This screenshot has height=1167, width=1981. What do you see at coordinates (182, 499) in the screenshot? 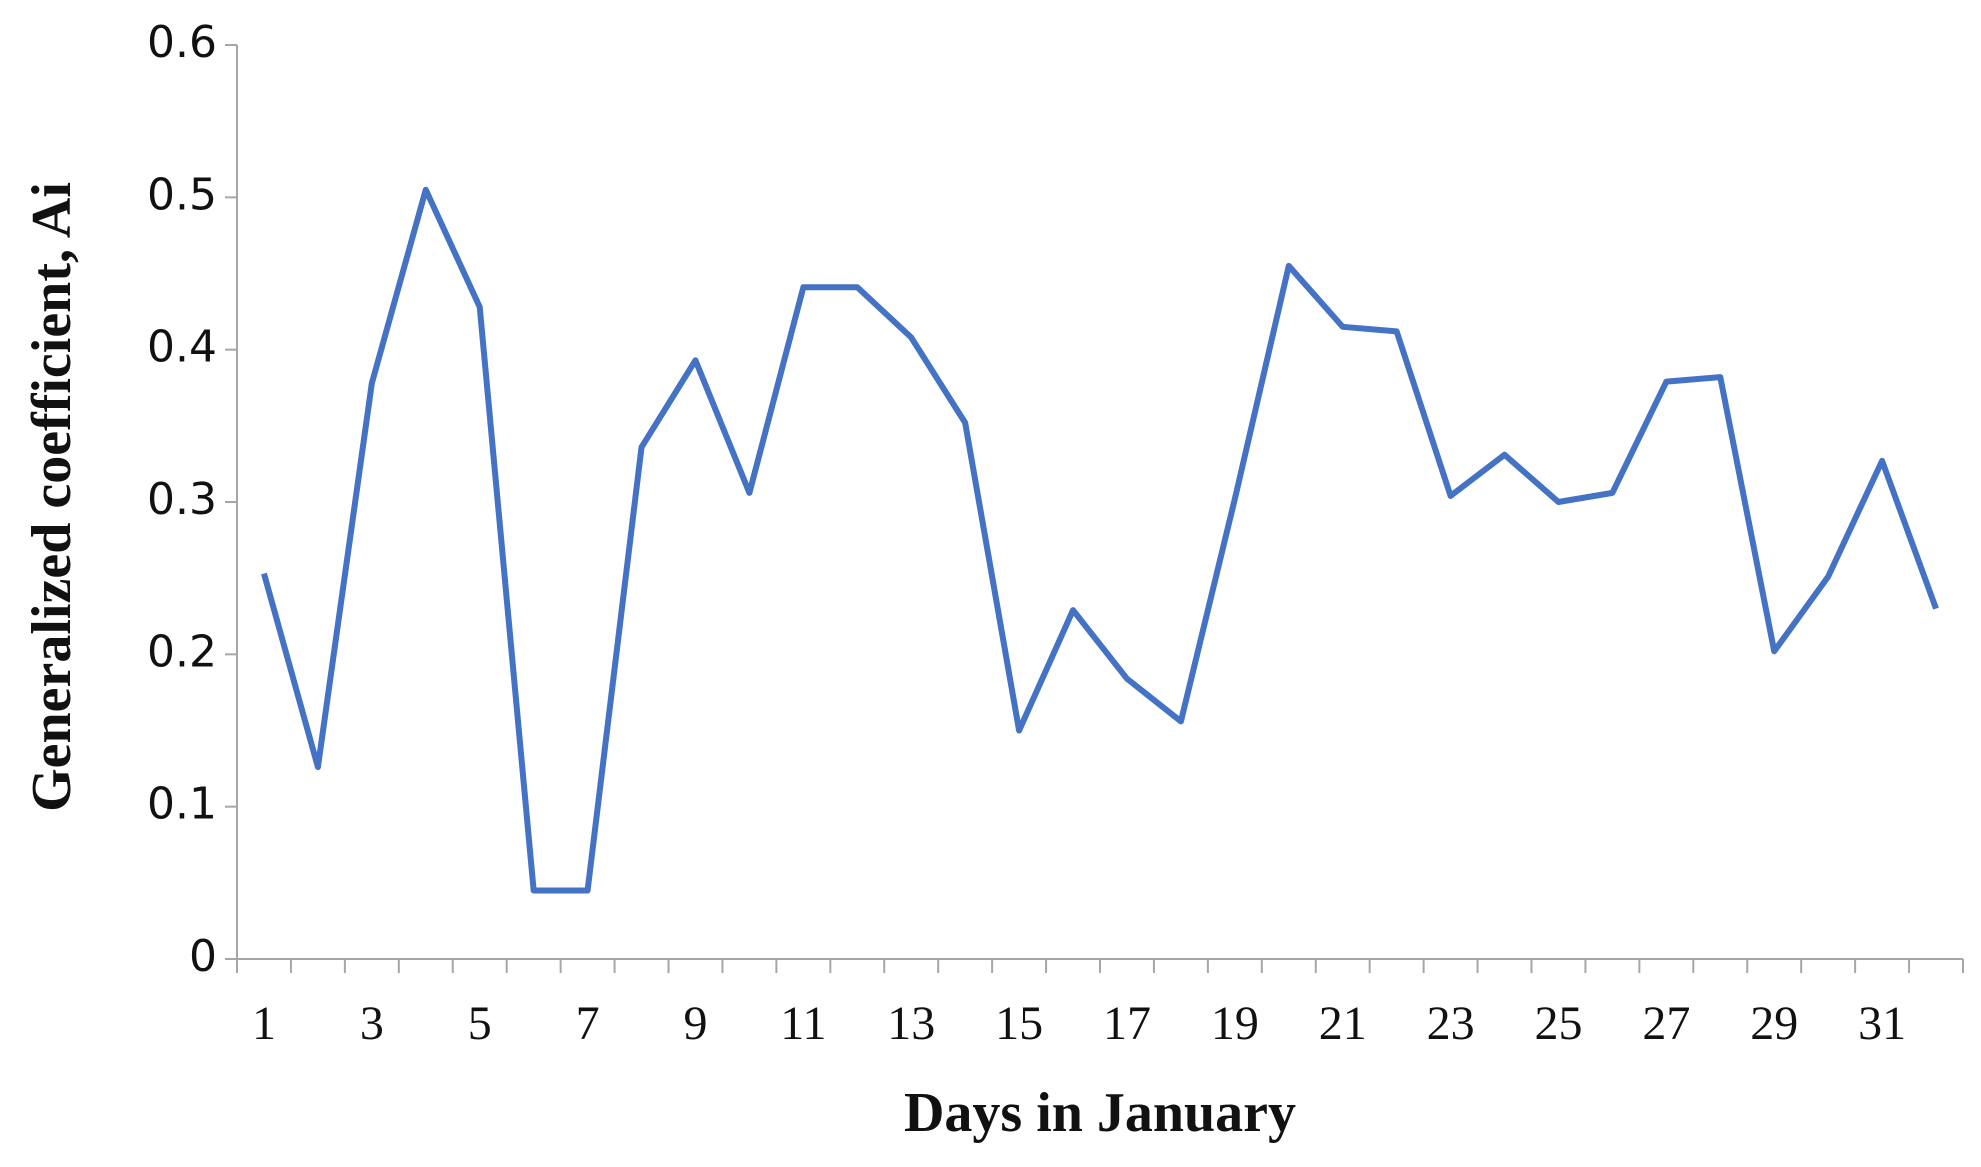
I see `y-tick-label: 0.3` at bounding box center [182, 499].